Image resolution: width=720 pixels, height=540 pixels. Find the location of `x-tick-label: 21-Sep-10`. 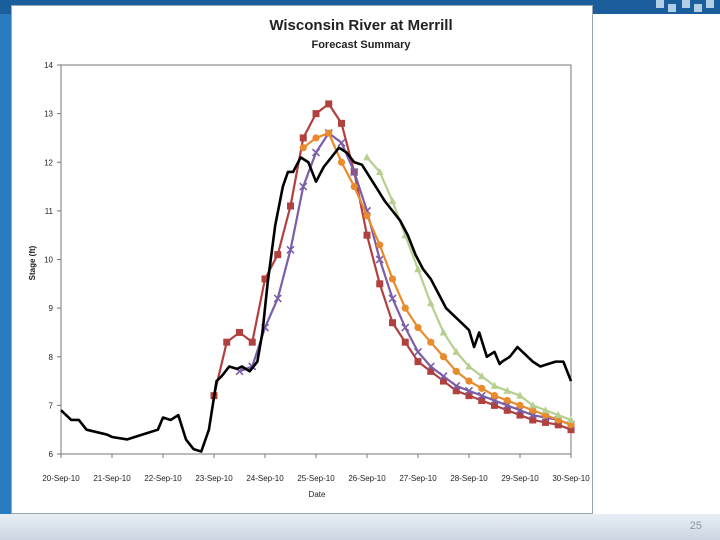

x-tick-label: 21-Sep-10 is located at coordinates (112, 478).